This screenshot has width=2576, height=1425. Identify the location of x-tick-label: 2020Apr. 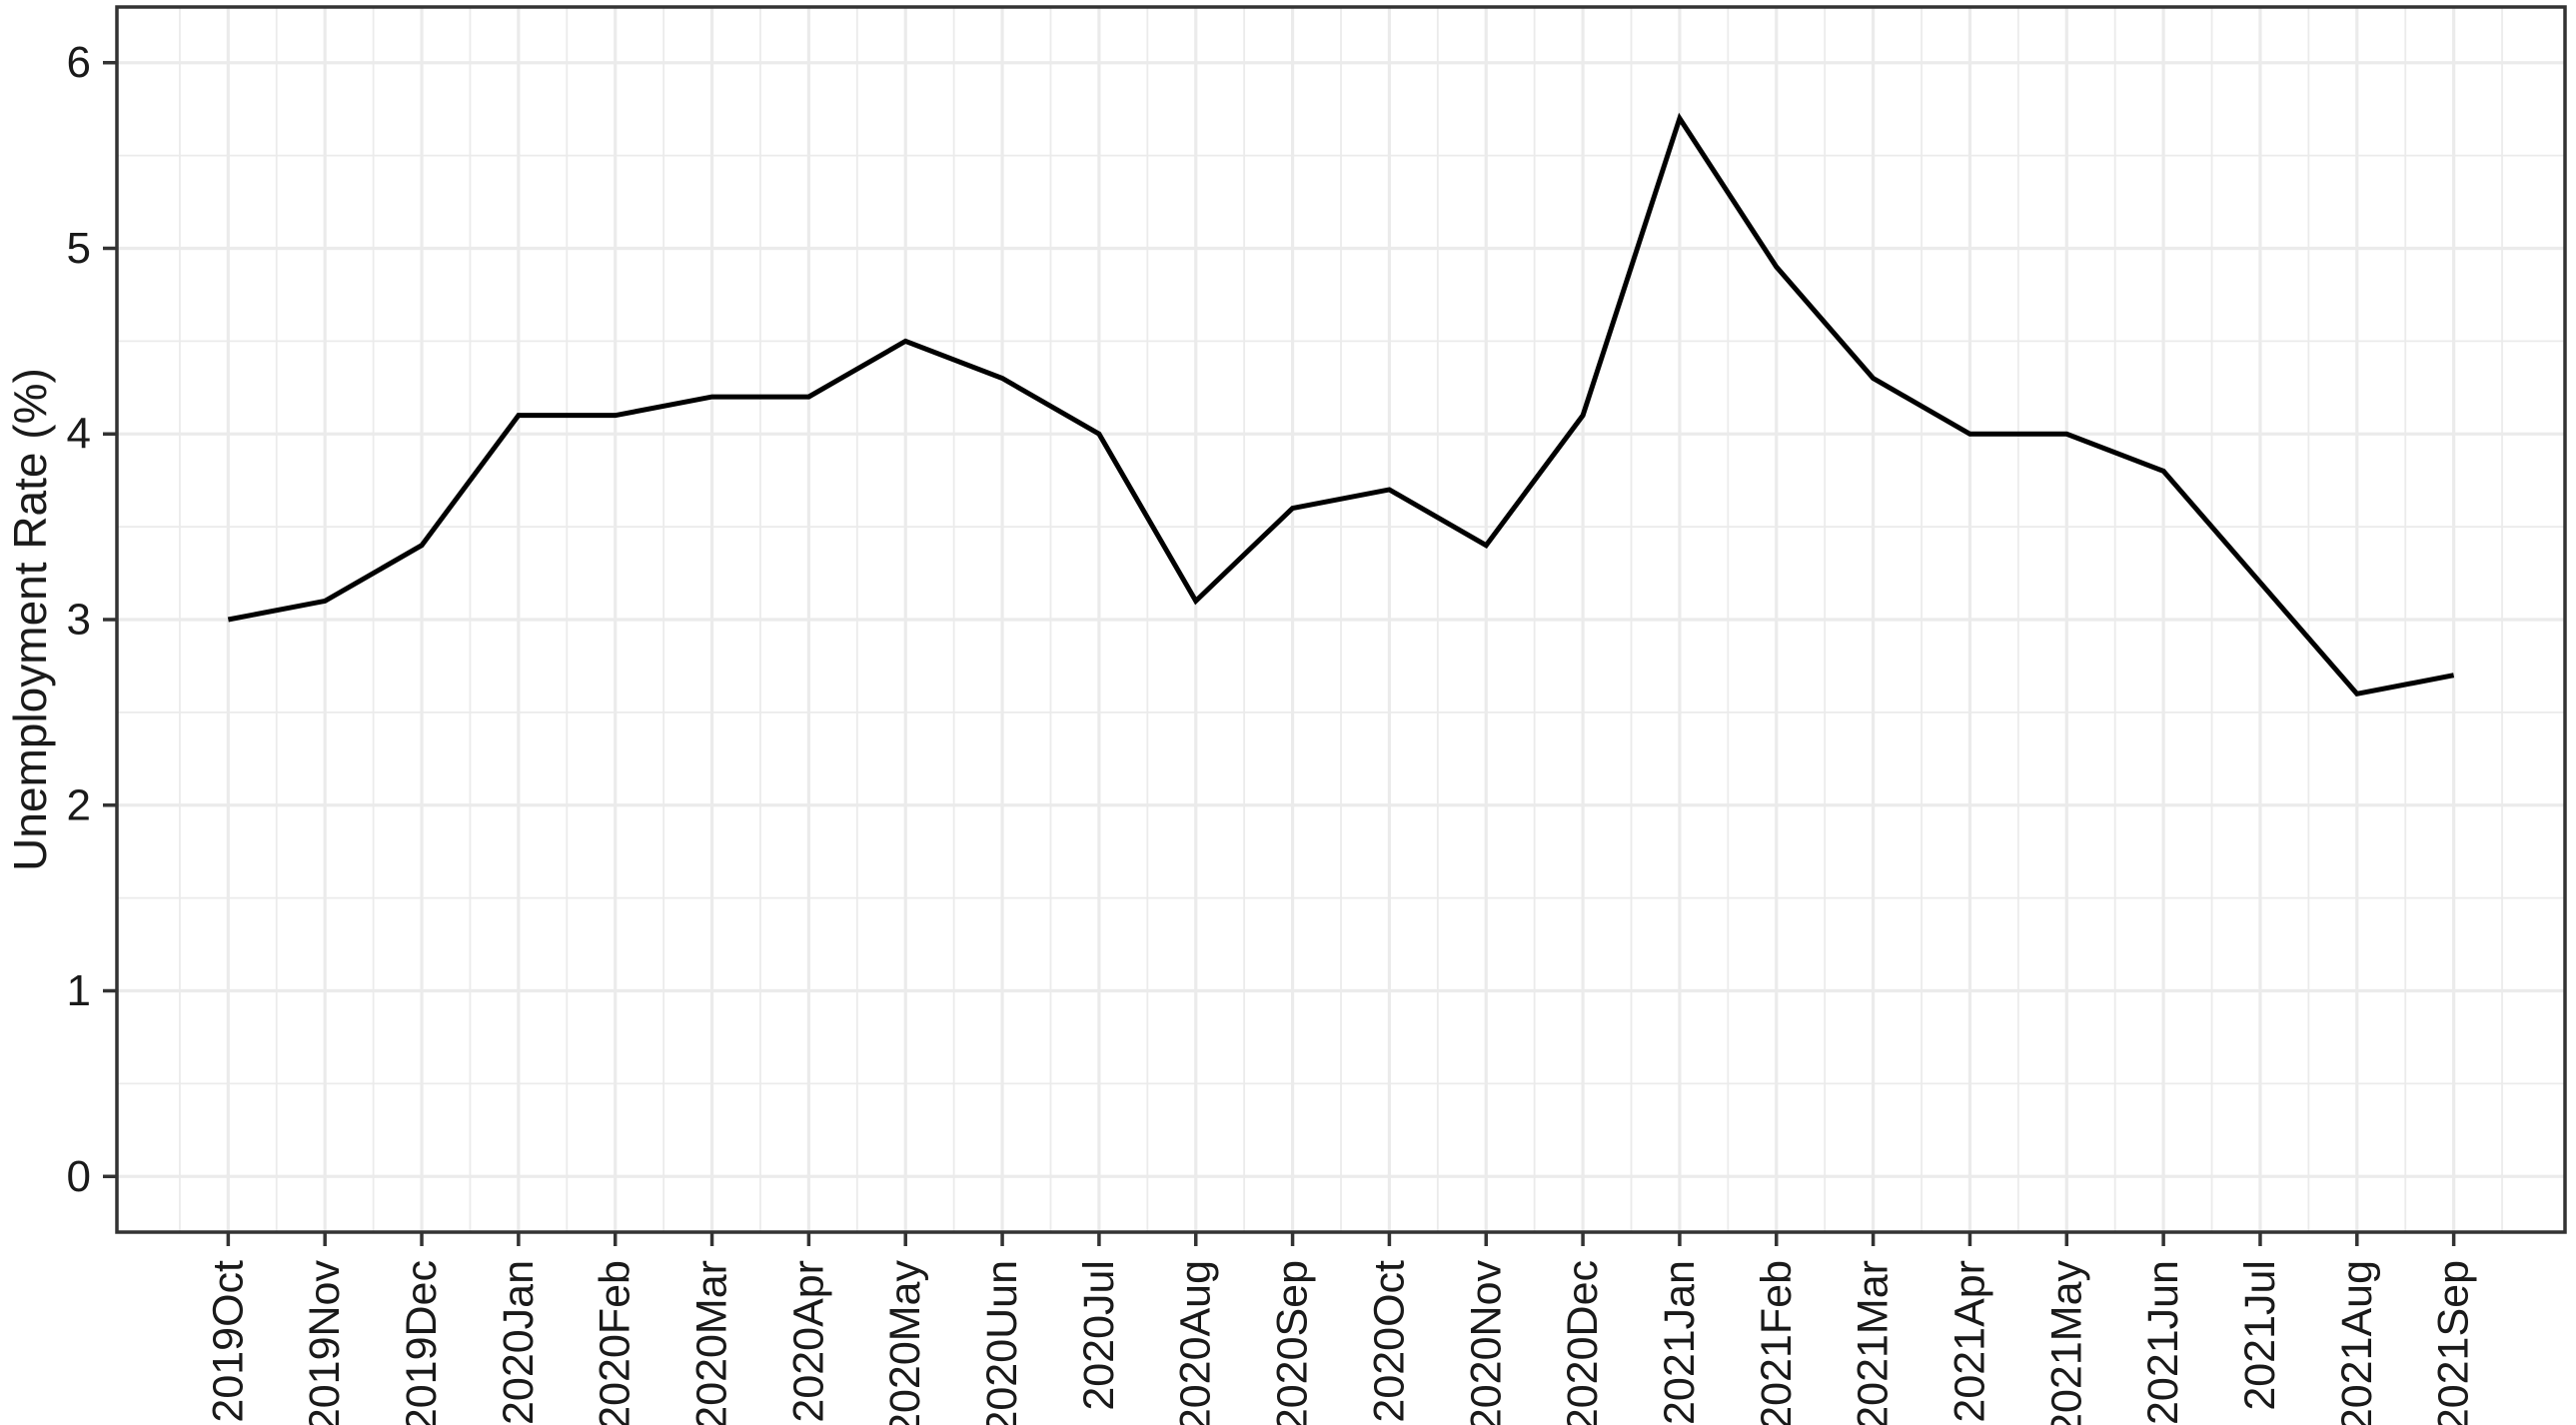
(808, 1341).